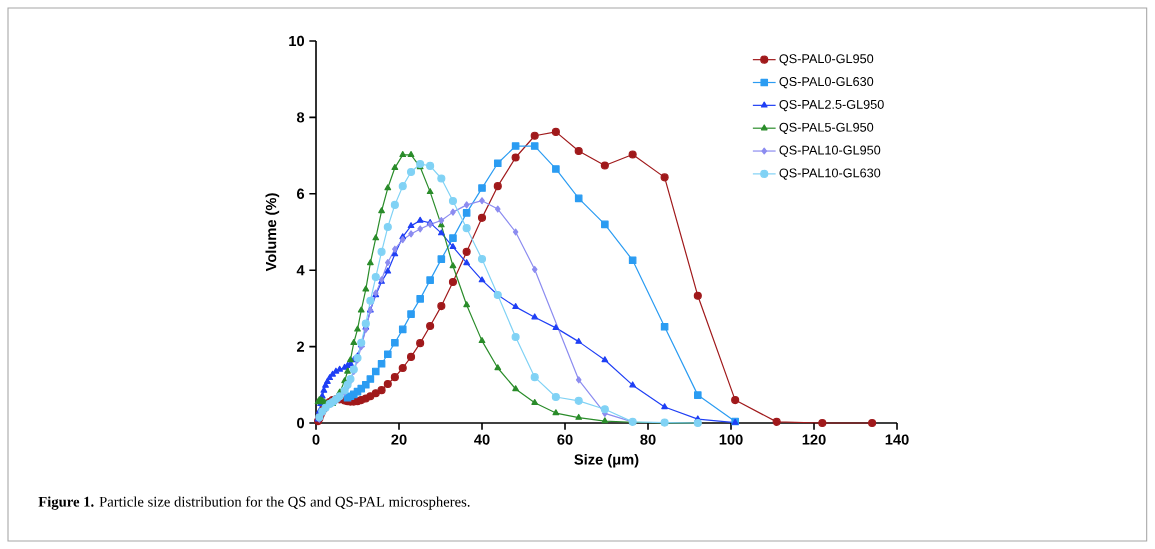 This screenshot has height=549, width=1155. Describe the element at coordinates (814, 439) in the screenshot. I see `x-tick-label: 120` at that location.